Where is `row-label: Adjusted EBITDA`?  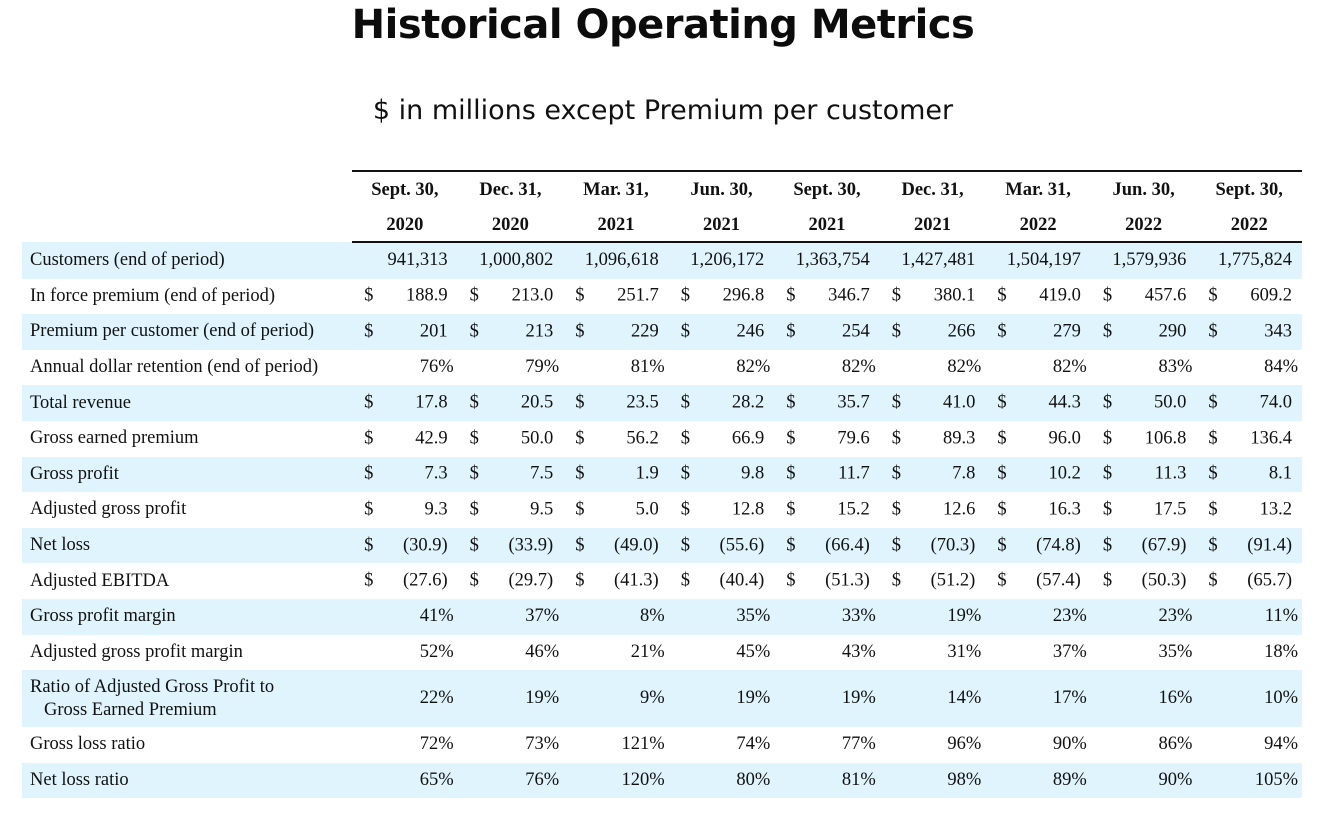 row-label: Adjusted EBITDA is located at coordinates (187, 581).